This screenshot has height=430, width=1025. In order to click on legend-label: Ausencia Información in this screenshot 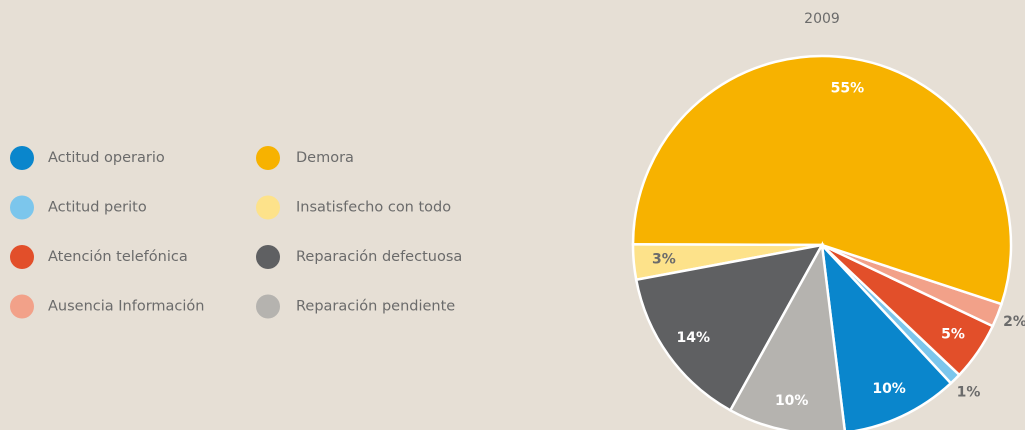, I will do `click(126, 307)`.